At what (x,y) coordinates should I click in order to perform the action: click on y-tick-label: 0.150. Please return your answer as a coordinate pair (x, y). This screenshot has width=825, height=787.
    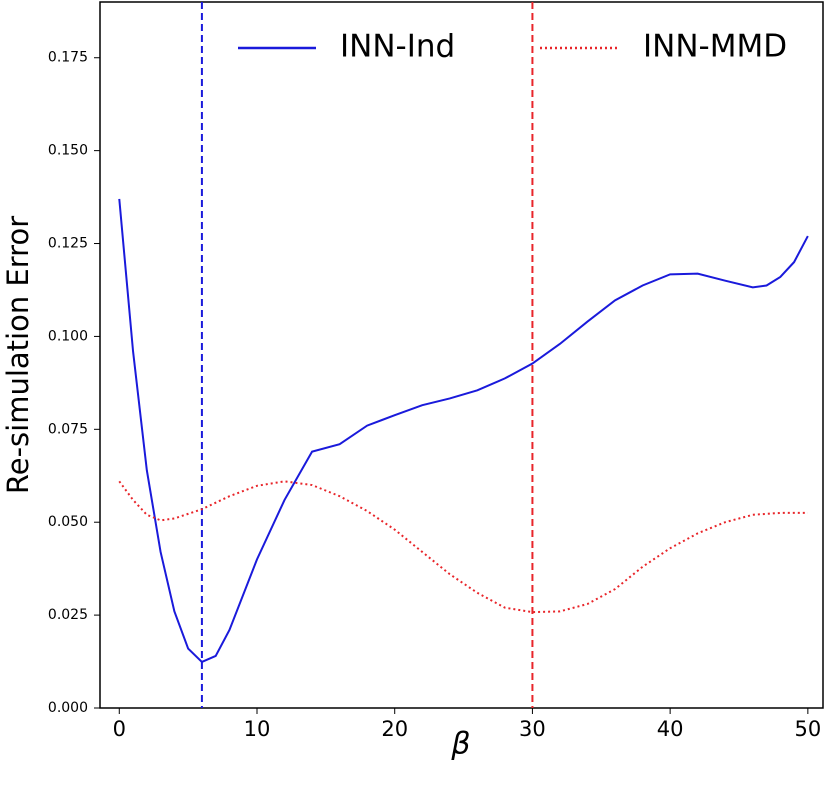
    Looking at the image, I should click on (68, 151).